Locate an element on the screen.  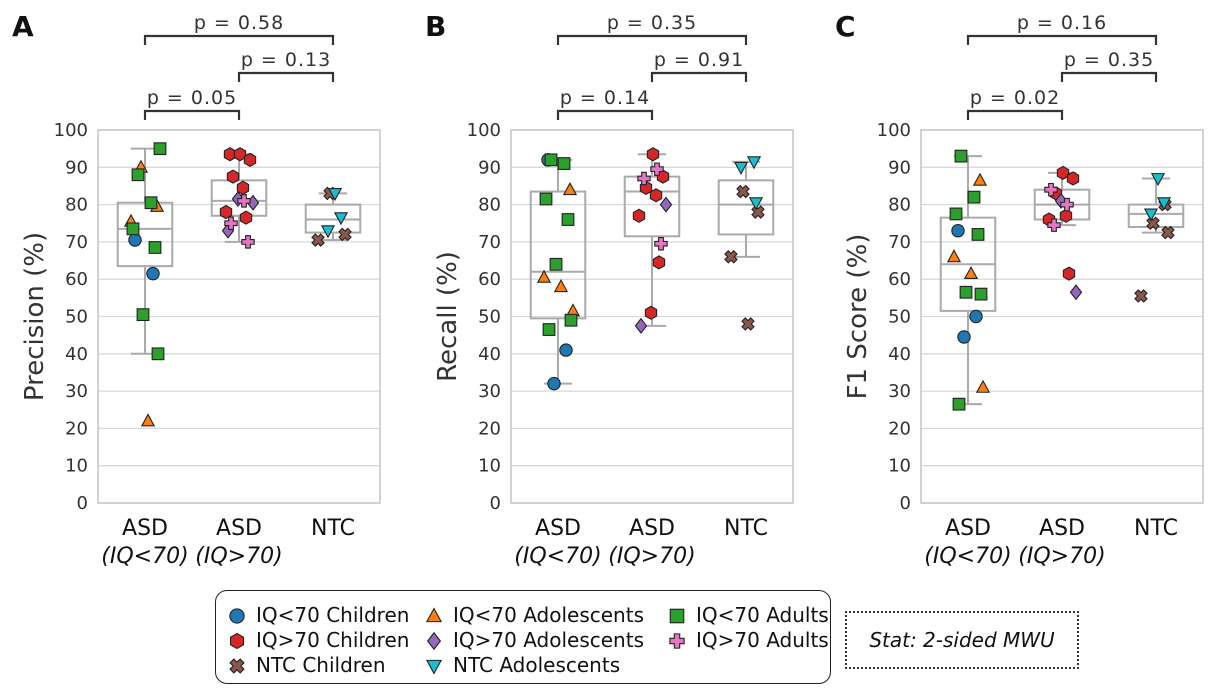
y-axis-label: F1 Score (%) is located at coordinates (858, 317).